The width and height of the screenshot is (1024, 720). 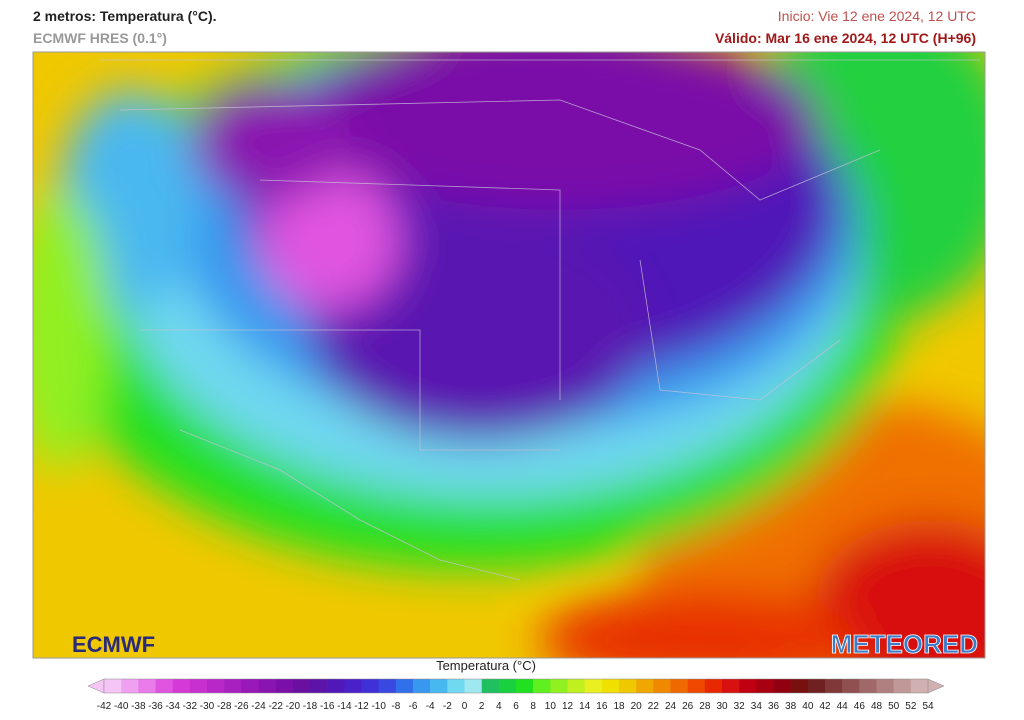 I want to click on colorbar-tick-label: 24, so click(x=671, y=706).